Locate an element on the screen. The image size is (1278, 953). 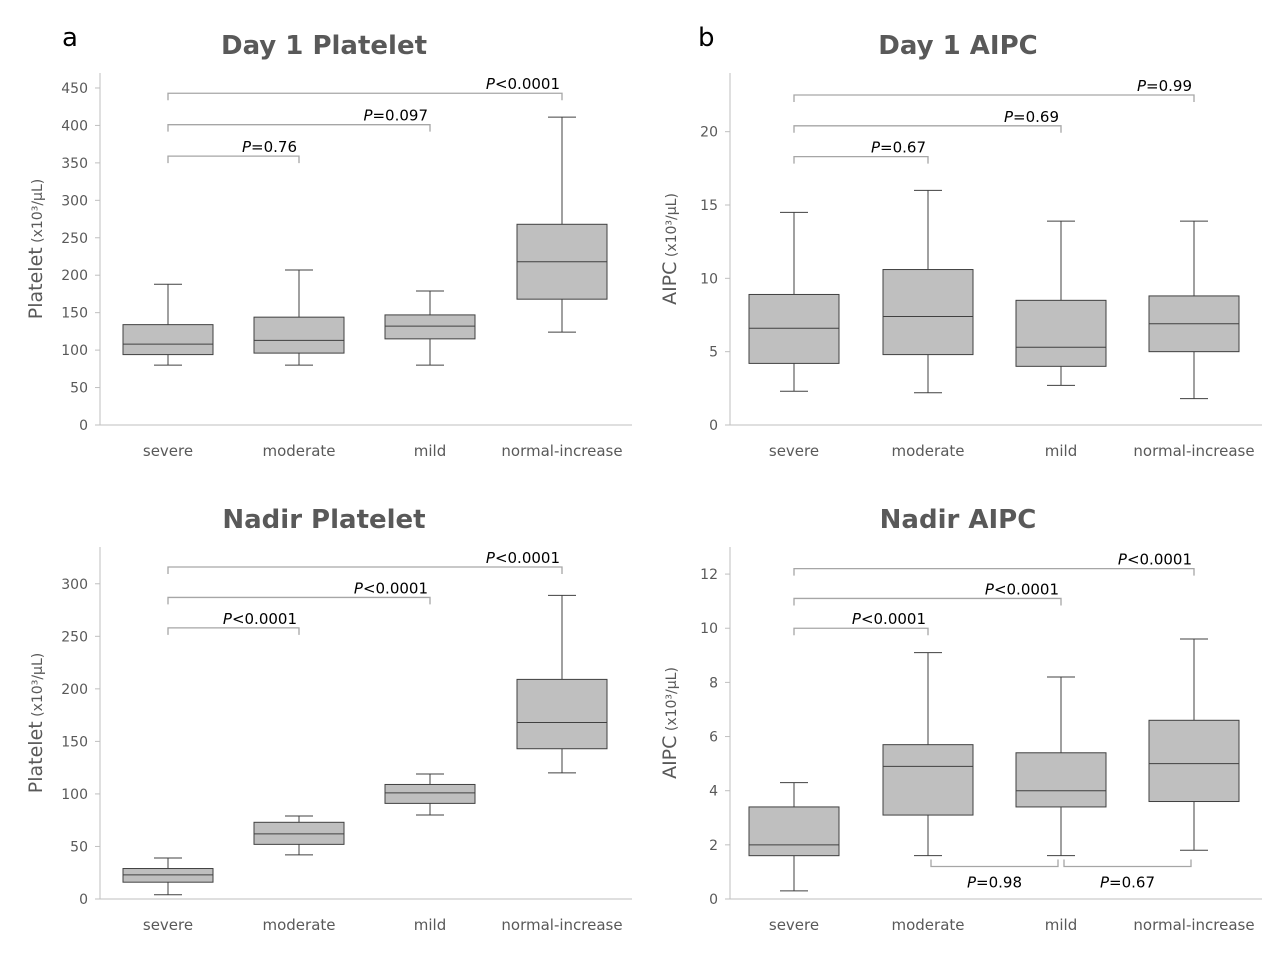
y-tick-label: 2 is located at coordinates (713, 846).